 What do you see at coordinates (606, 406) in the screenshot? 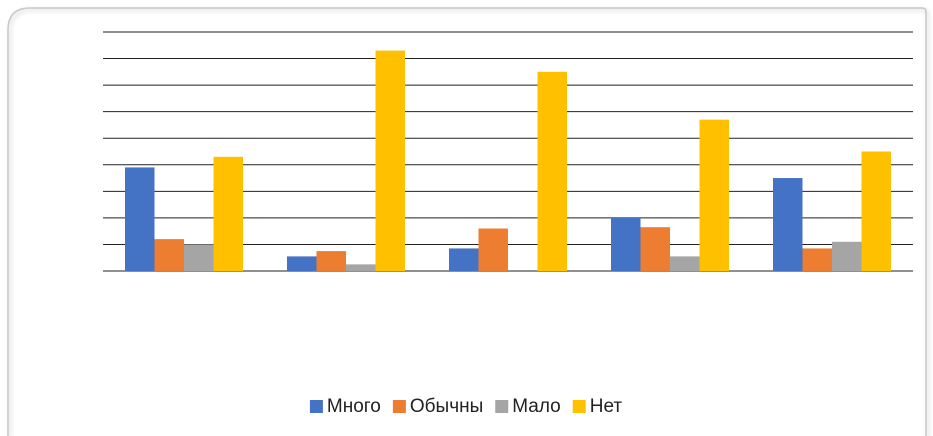
I see `legend-label: Нет` at bounding box center [606, 406].